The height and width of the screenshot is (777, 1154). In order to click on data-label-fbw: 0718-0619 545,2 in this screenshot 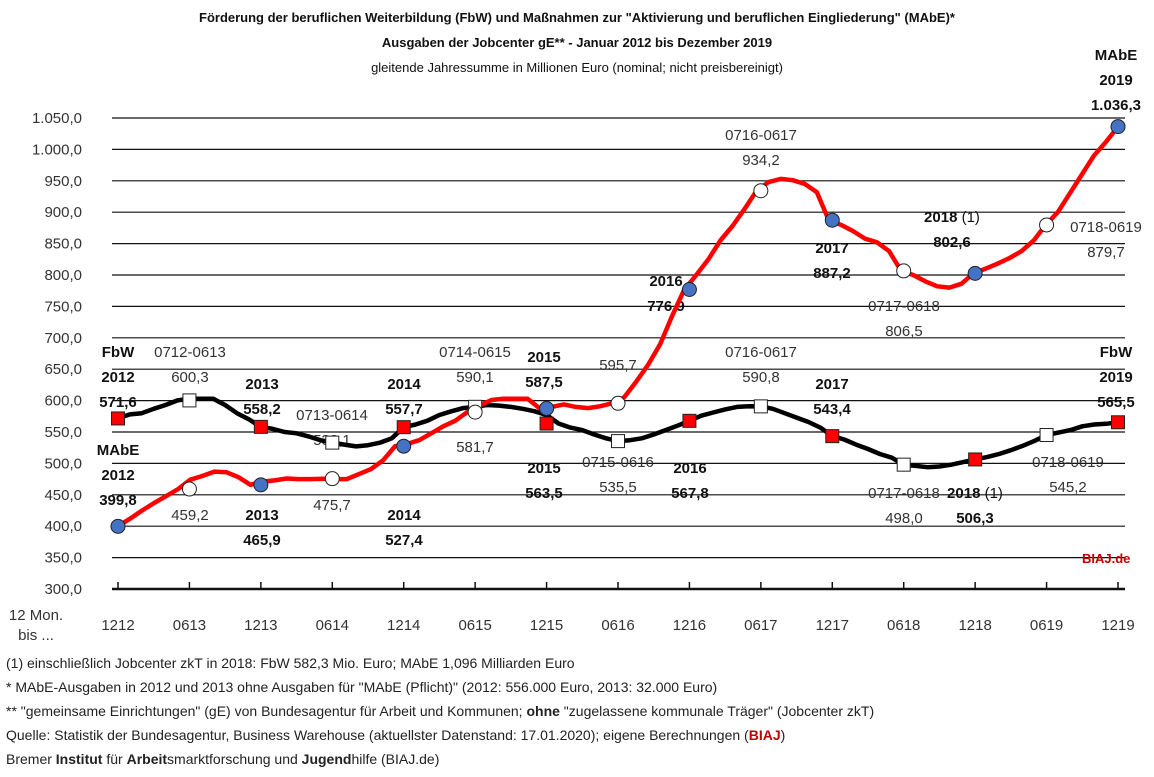, I will do `click(1068, 475)`.